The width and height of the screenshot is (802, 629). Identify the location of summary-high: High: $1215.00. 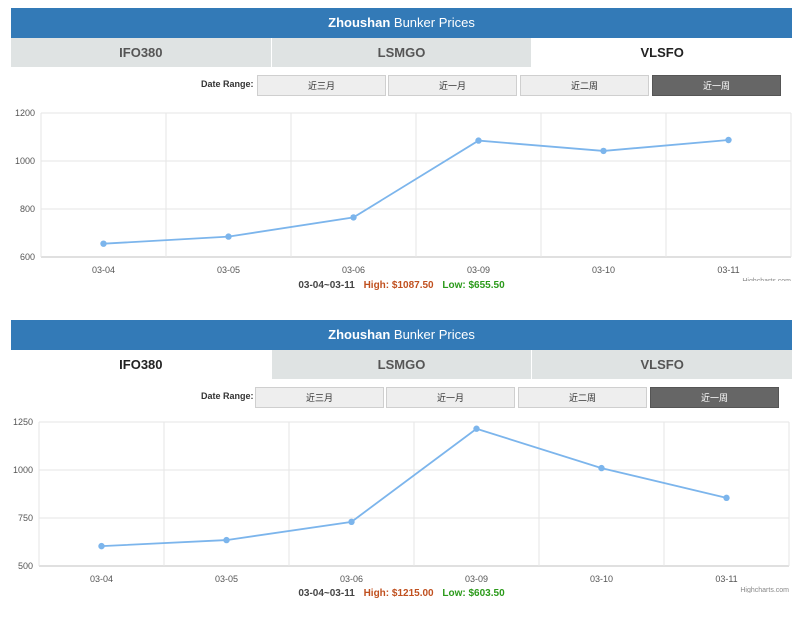
(398, 593).